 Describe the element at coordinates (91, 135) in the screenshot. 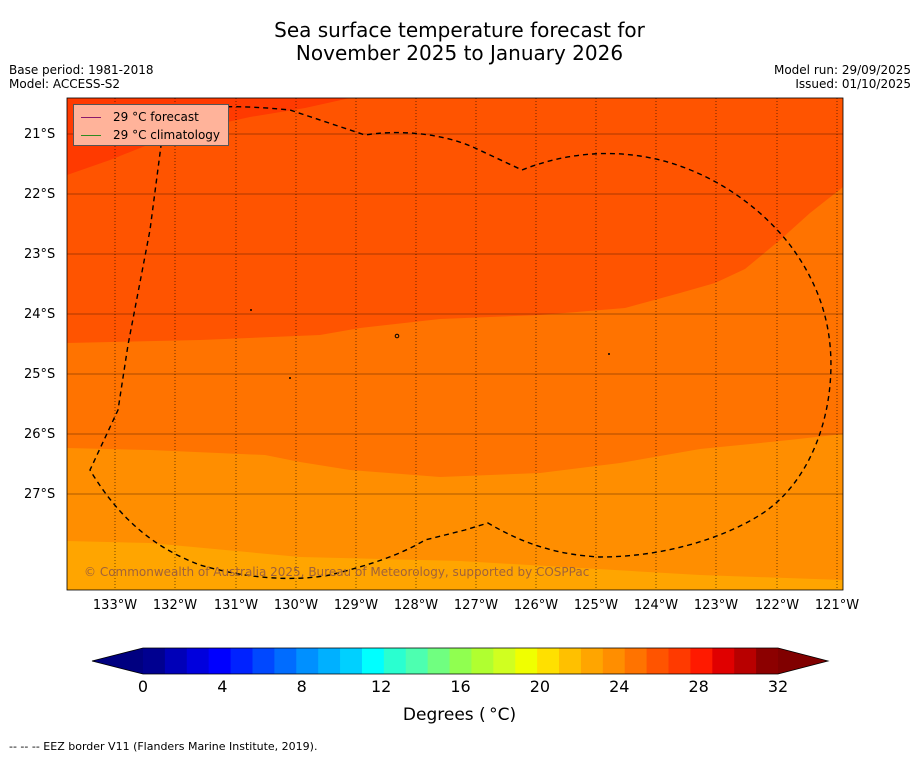

I see `climatology-line-swatch` at that location.